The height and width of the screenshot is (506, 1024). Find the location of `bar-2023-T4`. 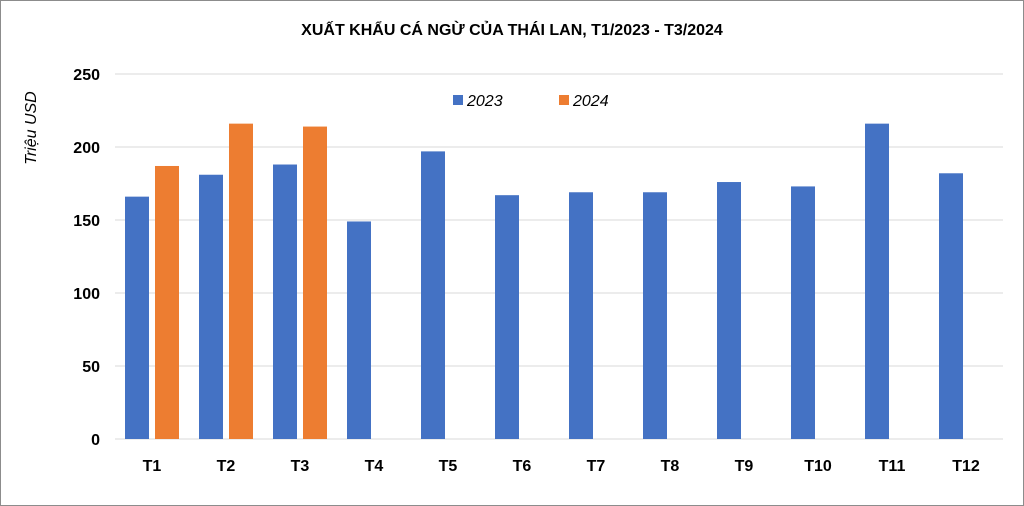

bar-2023-T4 is located at coordinates (359, 330).